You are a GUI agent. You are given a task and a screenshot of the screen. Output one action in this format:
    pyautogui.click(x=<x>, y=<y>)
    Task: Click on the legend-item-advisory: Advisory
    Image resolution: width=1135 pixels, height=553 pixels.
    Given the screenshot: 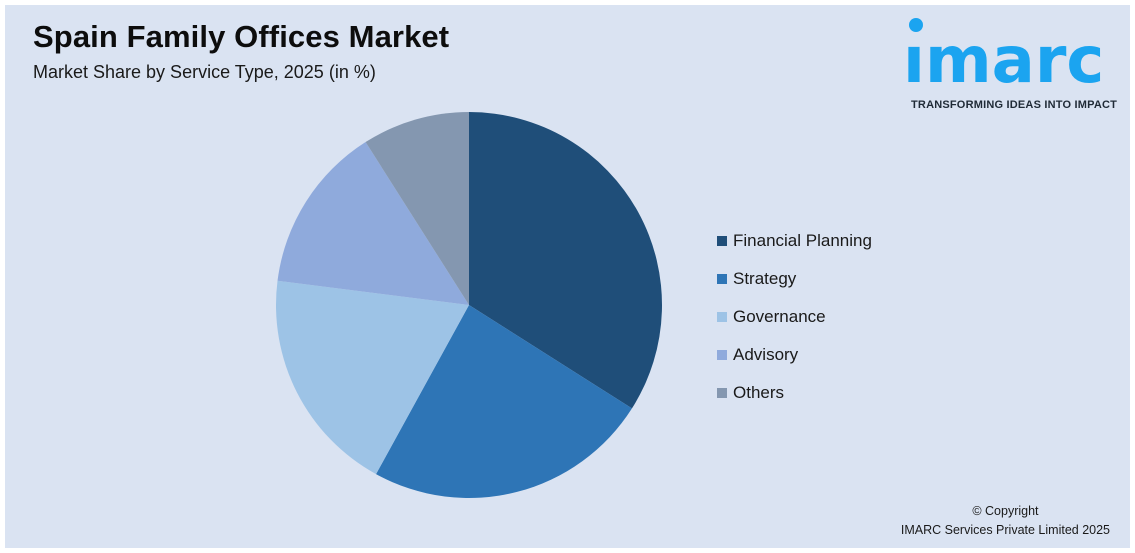 What is the action you would take?
    pyautogui.click(x=794, y=355)
    